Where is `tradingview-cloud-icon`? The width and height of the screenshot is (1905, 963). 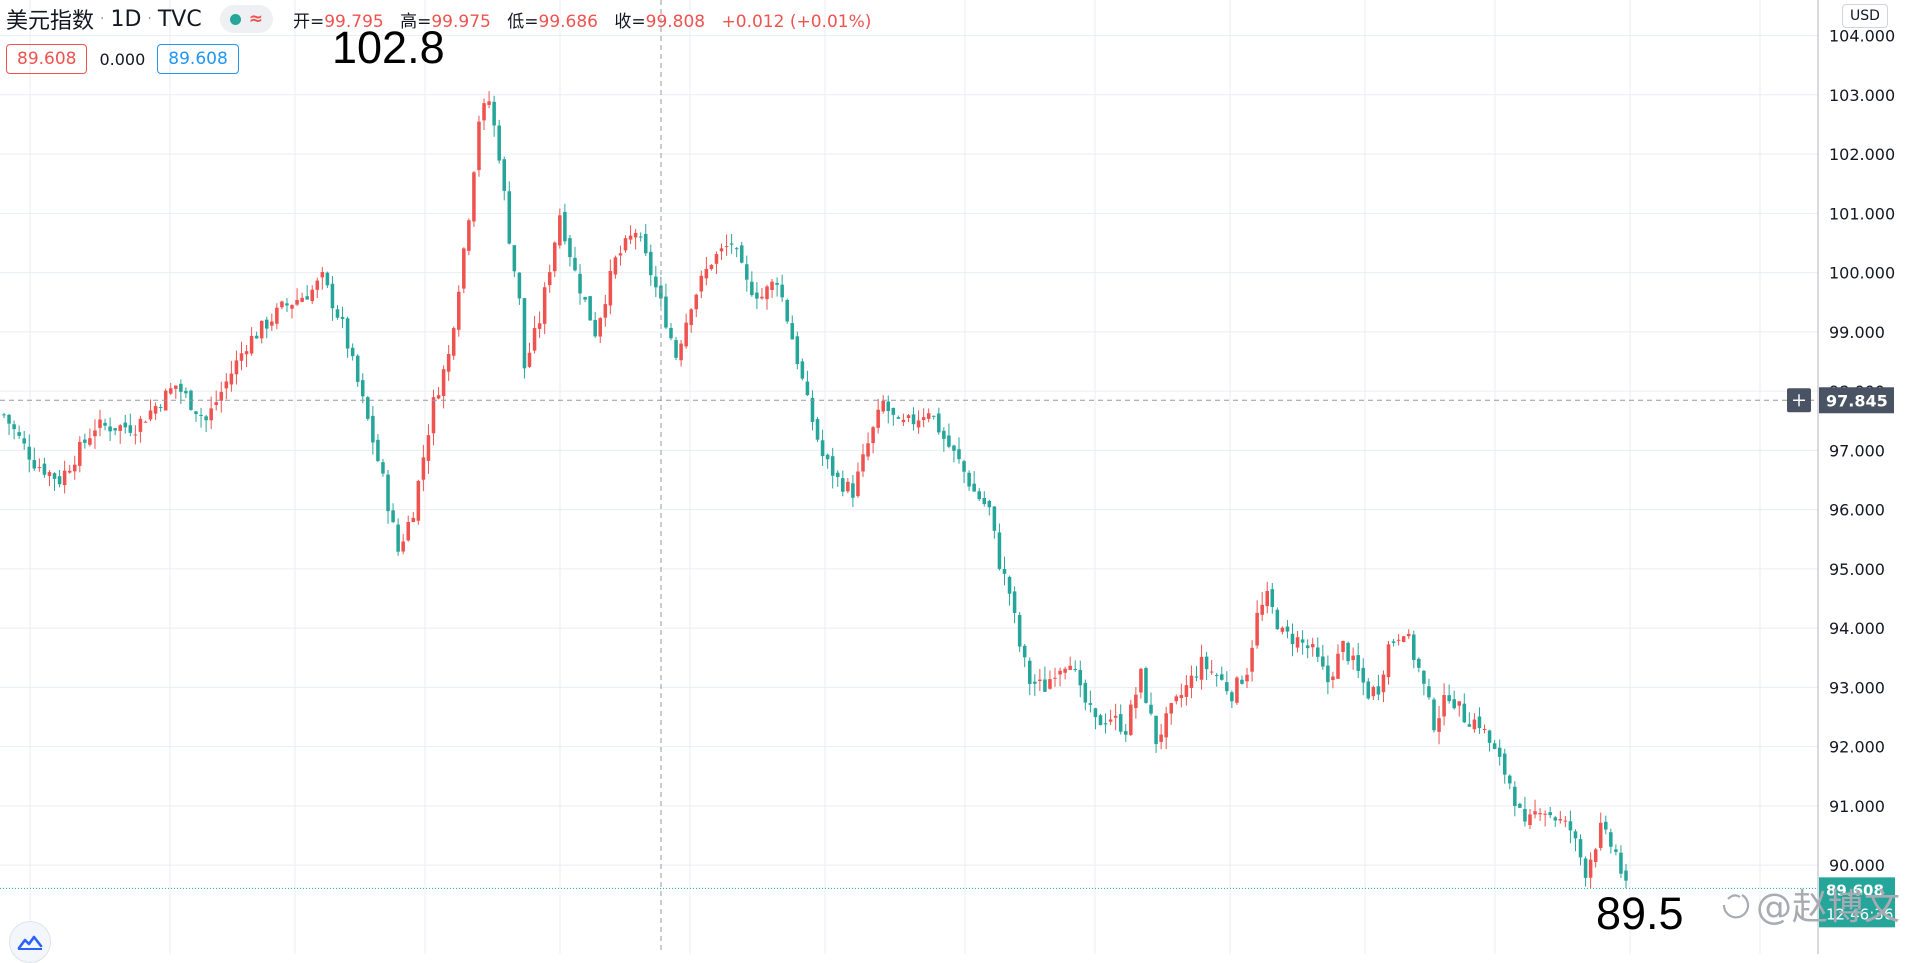 tradingview-cloud-icon is located at coordinates (30, 942).